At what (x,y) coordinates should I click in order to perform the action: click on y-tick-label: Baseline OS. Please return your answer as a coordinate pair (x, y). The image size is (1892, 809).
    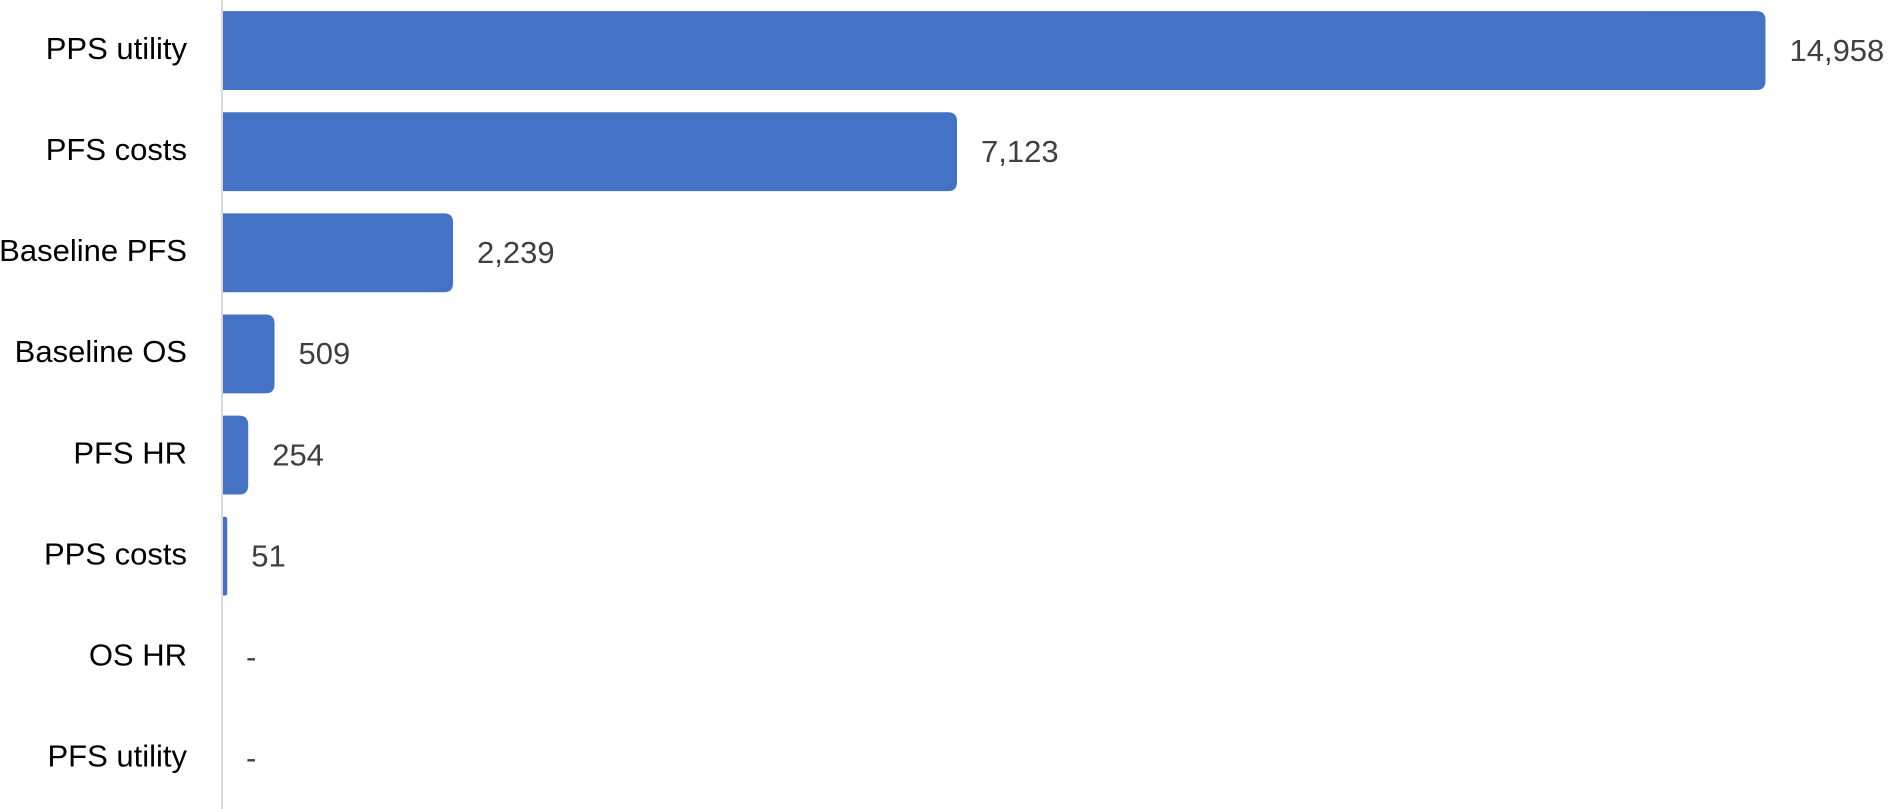
    Looking at the image, I should click on (101, 351).